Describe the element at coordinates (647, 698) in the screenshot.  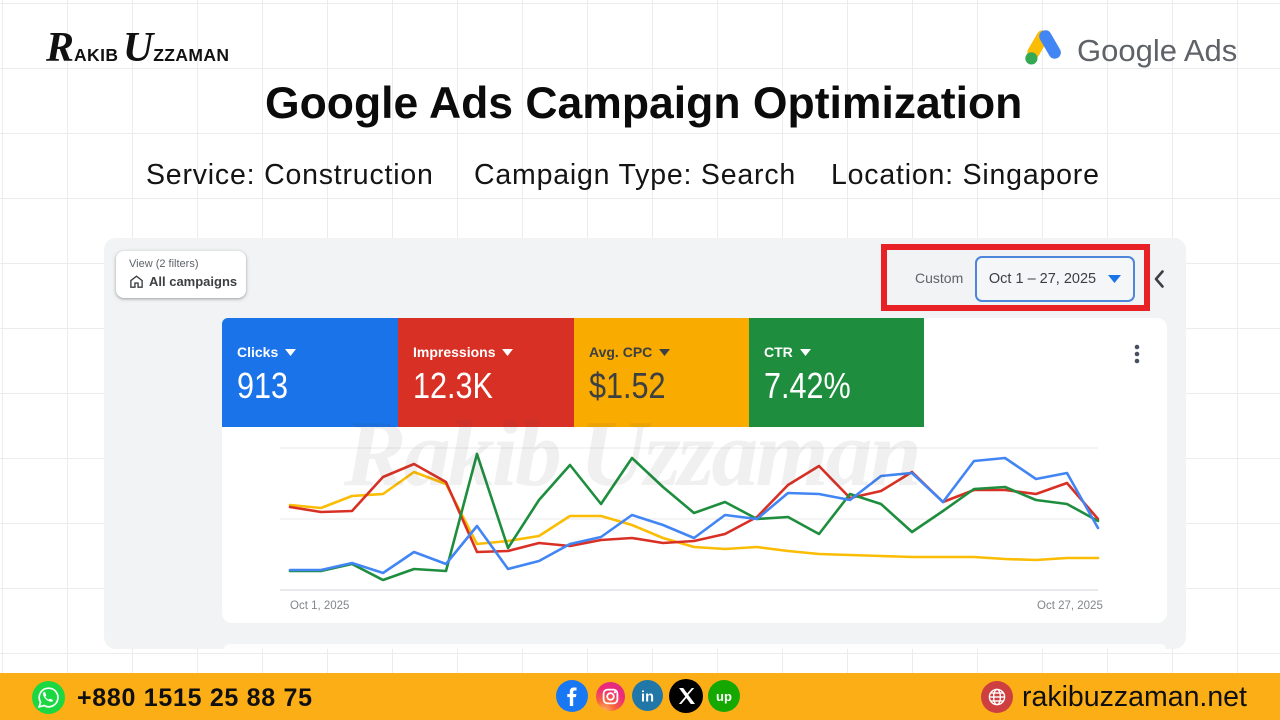
I see `svg-text: in` at that location.